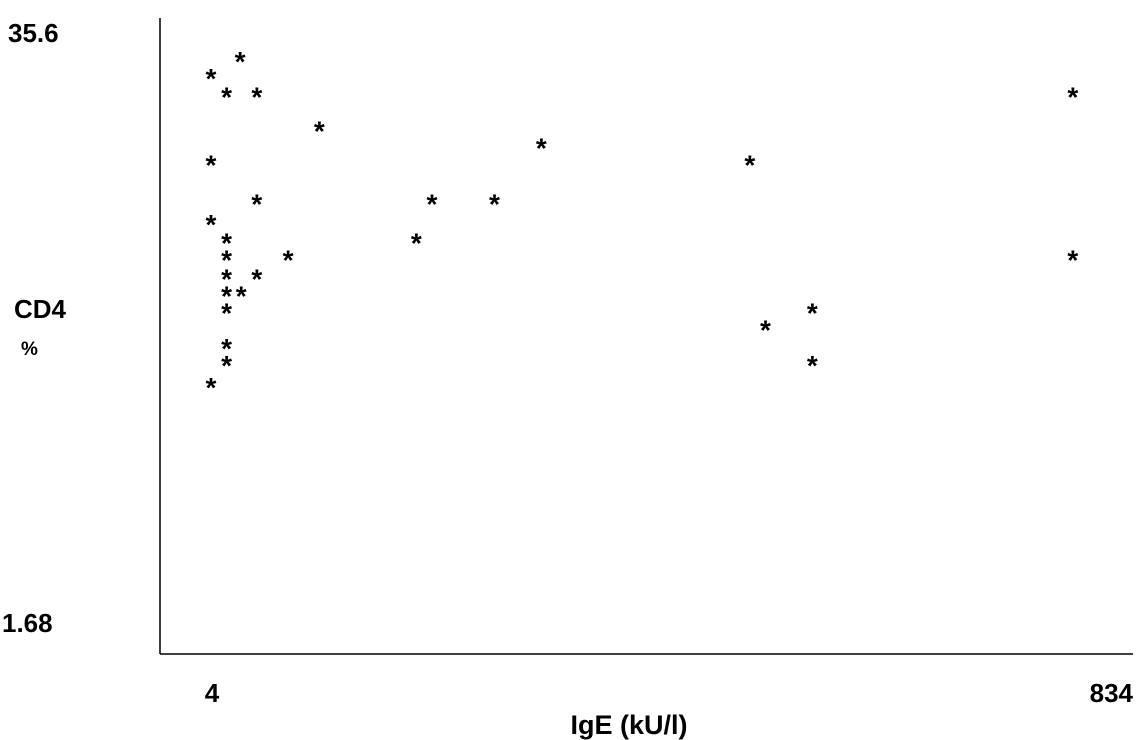  Describe the element at coordinates (211, 165) in the screenshot. I see `data-point-8: *` at that location.